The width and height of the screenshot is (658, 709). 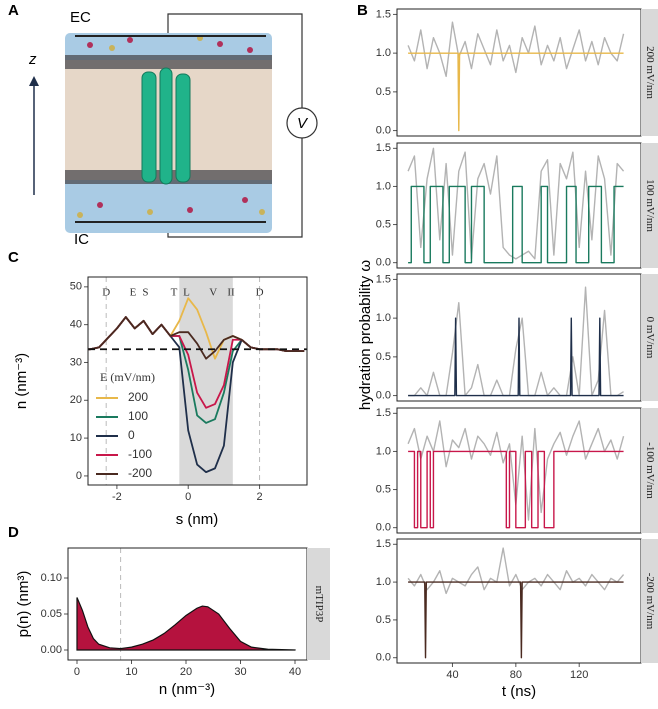 What do you see at coordinates (138, 397) in the screenshot?
I see `legend-label: 200` at bounding box center [138, 397].